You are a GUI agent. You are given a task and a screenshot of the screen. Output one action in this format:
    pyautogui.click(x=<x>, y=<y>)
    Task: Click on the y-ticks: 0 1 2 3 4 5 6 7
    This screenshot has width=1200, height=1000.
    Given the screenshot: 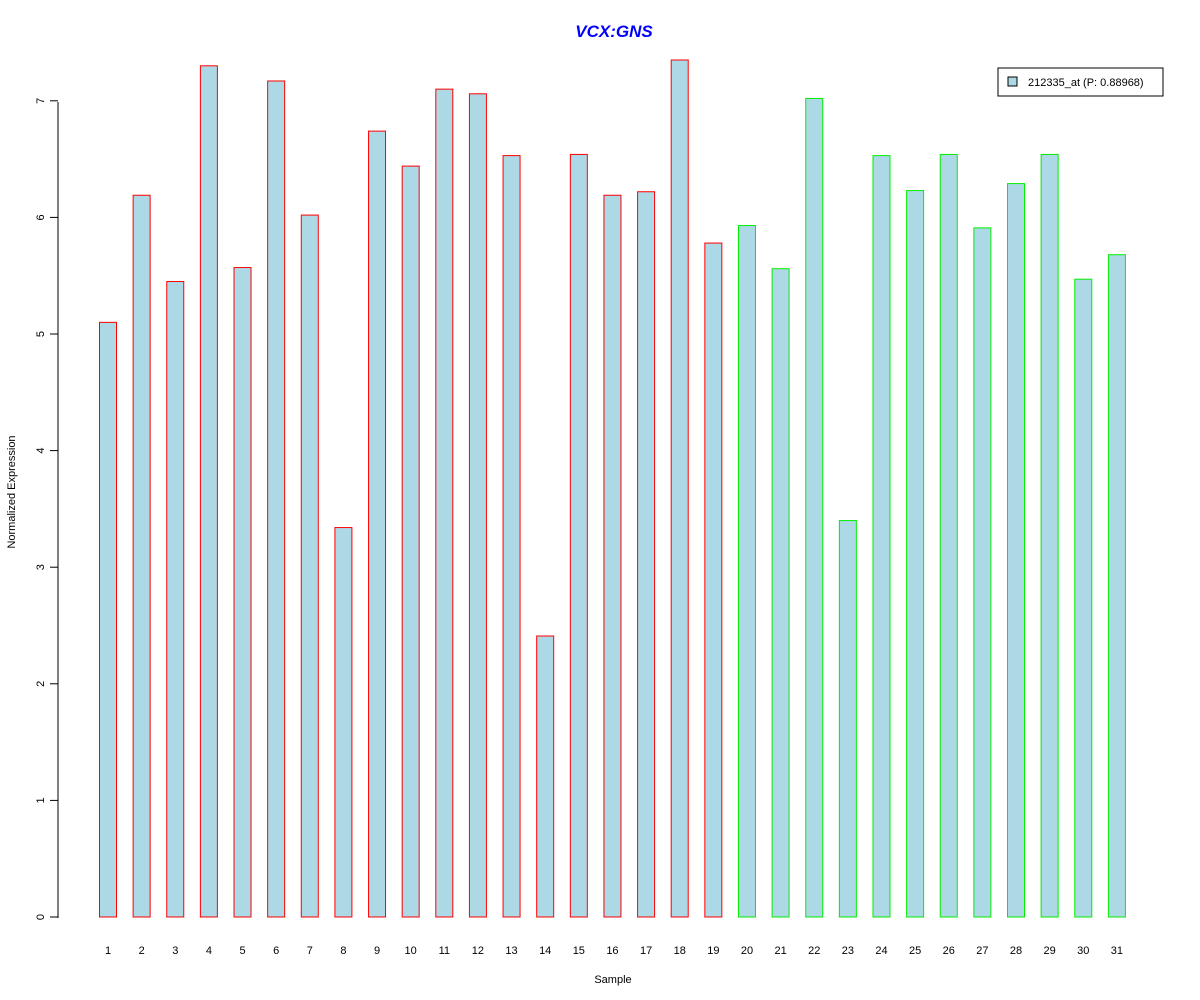 What is the action you would take?
    pyautogui.click(x=46, y=509)
    